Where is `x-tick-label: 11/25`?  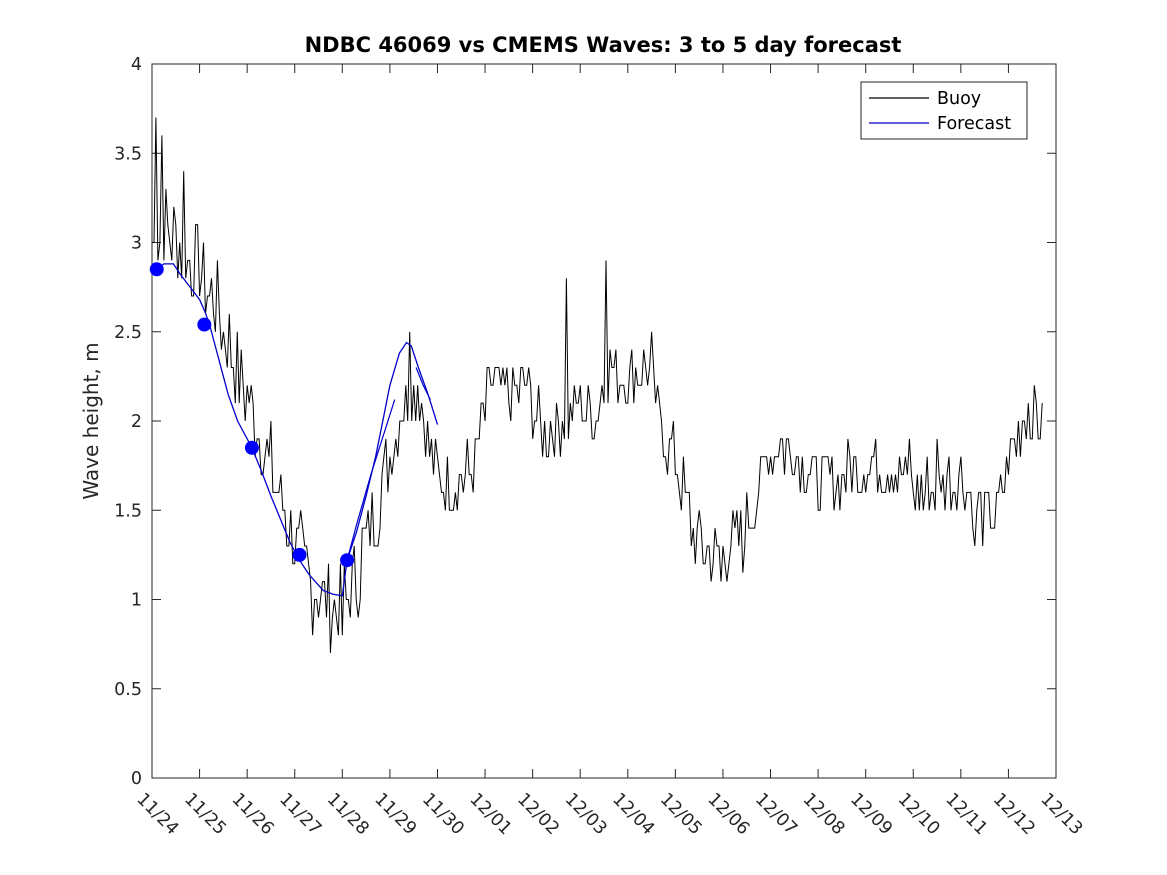 x-tick-label: 11/25 is located at coordinates (205, 814).